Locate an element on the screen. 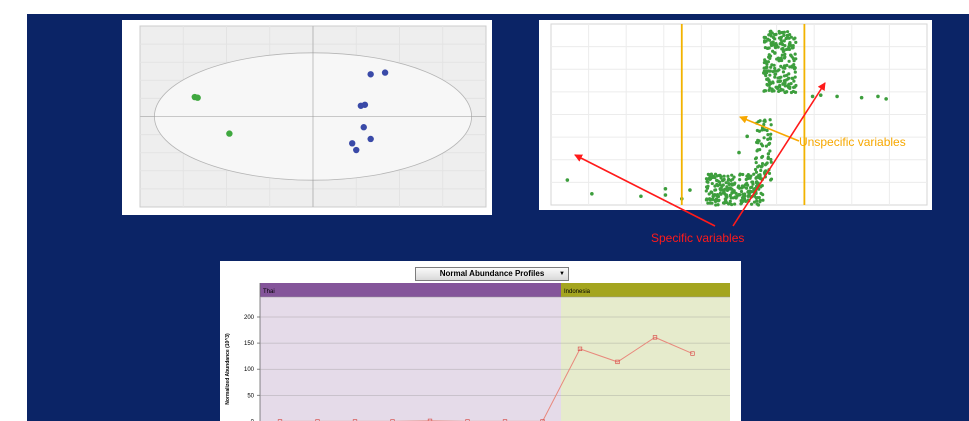 Image resolution: width=969 pixels, height=421 pixels. abundance-line is located at coordinates (486, 378).